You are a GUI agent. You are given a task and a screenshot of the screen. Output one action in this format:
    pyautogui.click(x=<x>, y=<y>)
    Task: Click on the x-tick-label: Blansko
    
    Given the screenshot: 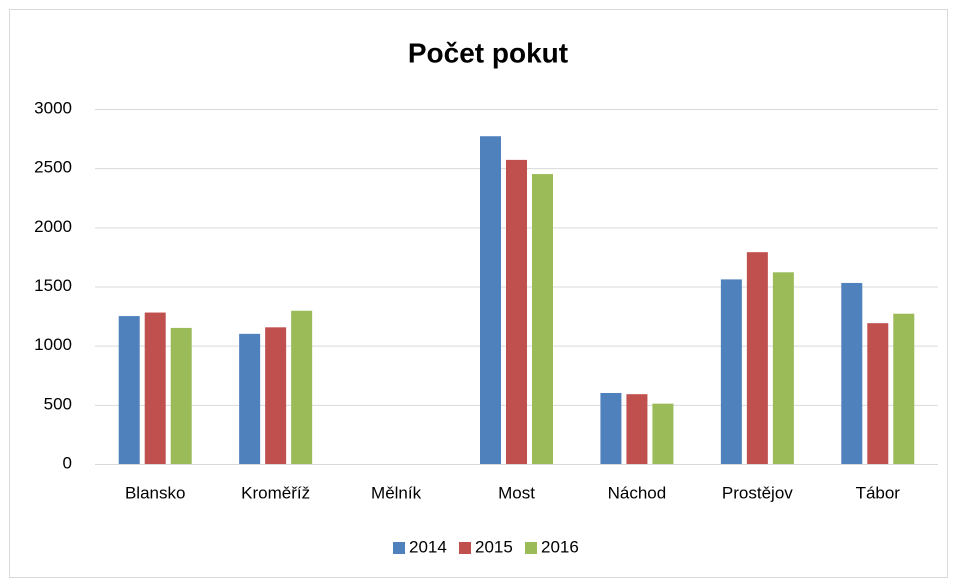 What is the action you would take?
    pyautogui.click(x=155, y=492)
    